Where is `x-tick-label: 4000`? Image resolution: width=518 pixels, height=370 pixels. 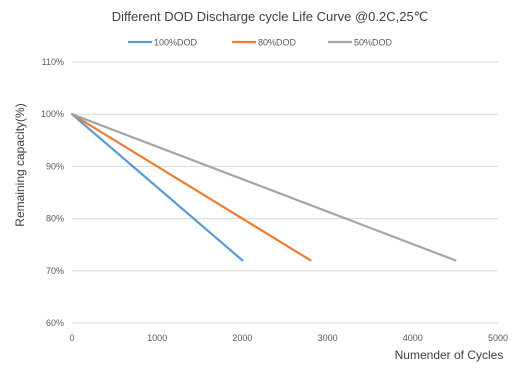
x-tick-label: 4000 is located at coordinates (413, 338).